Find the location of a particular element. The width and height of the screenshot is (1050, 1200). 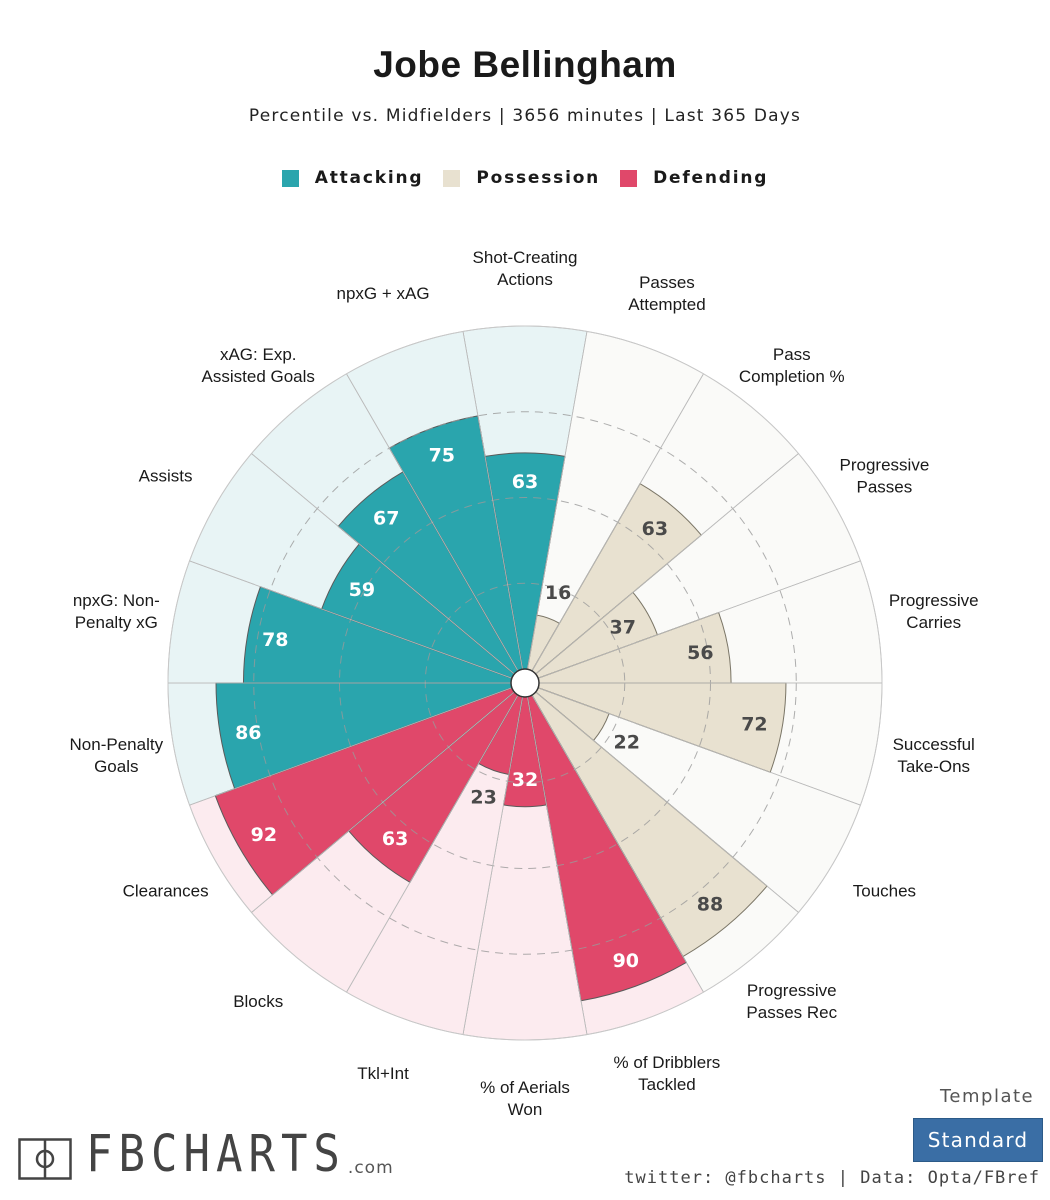

value-label-4: 56 is located at coordinates (700, 653).